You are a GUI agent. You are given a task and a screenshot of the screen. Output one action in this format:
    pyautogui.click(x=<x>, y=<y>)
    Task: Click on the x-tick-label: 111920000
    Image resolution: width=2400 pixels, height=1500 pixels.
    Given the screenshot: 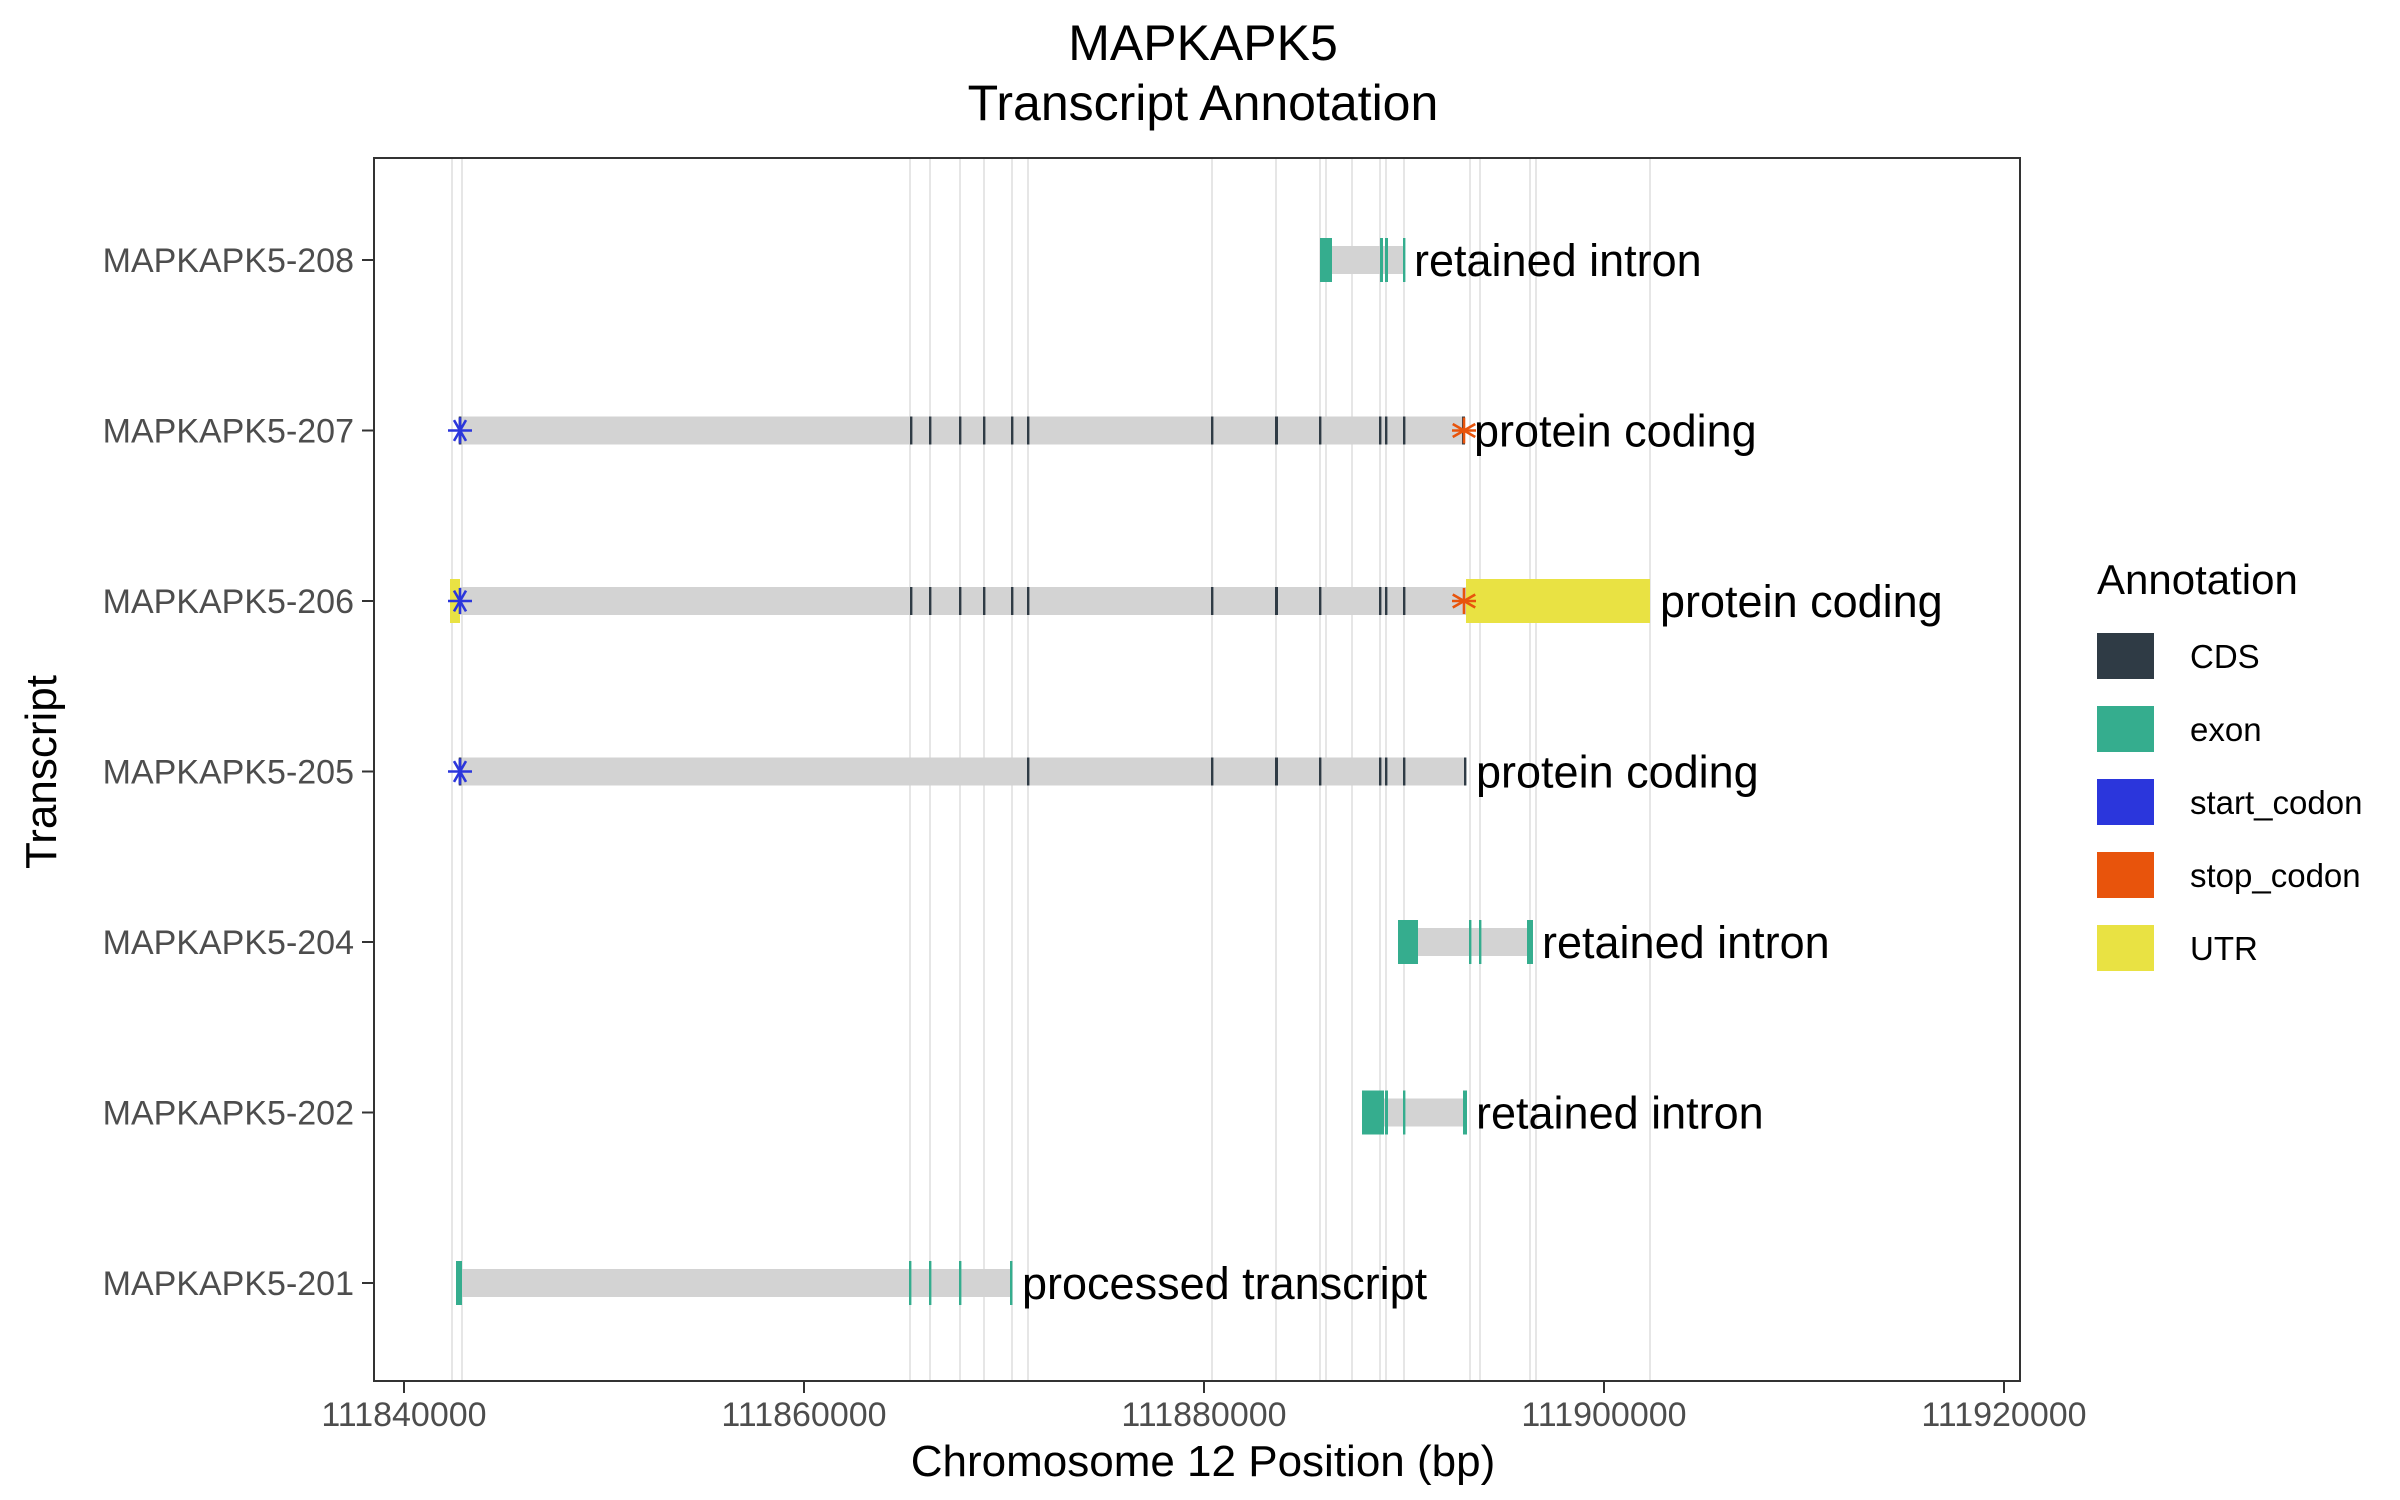 What is the action you would take?
    pyautogui.click(x=2003, y=1415)
    